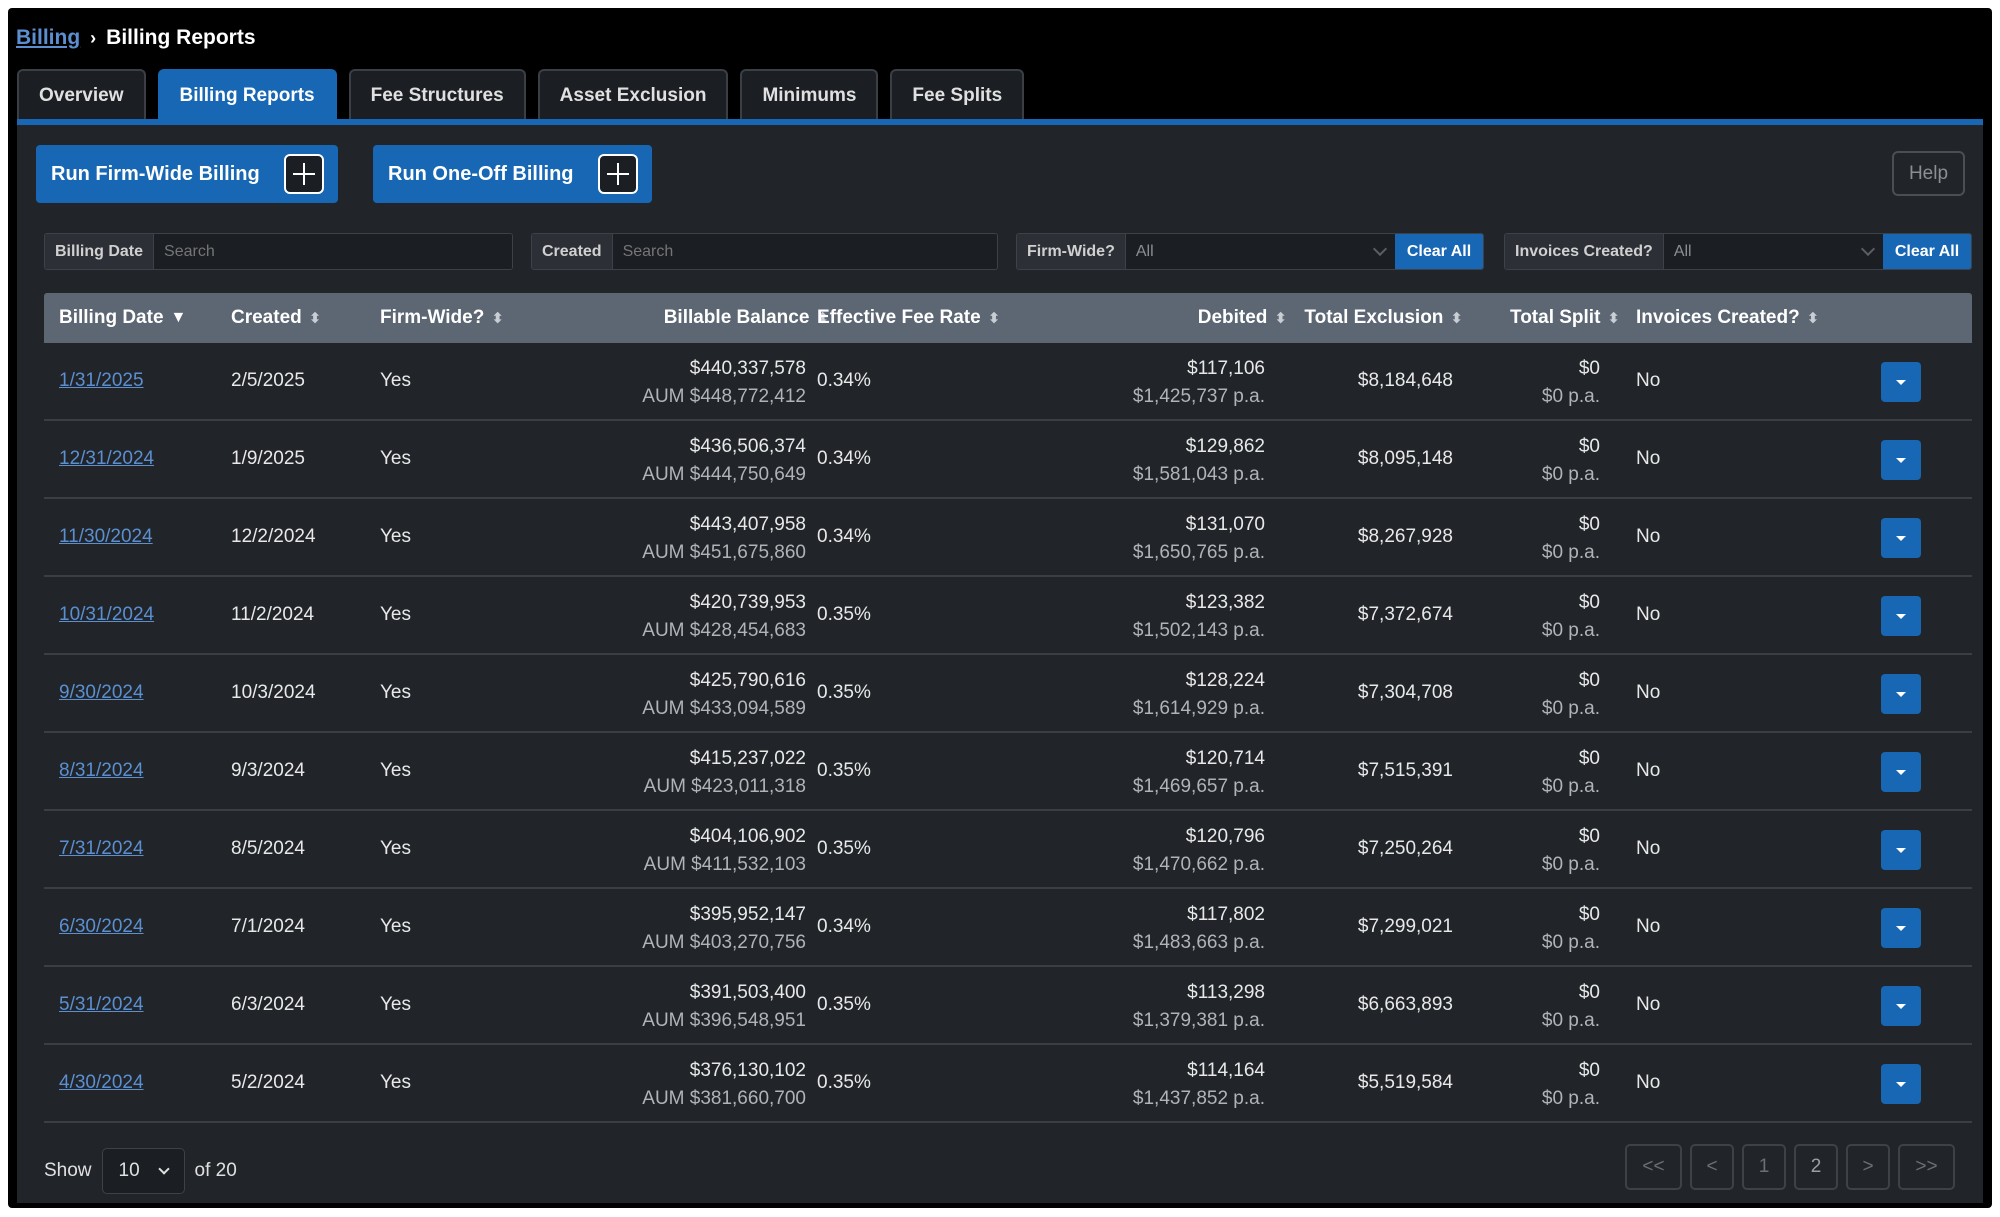 This screenshot has width=2000, height=1217. What do you see at coordinates (107, 614) in the screenshot?
I see `billing-date-link: 10/31/2024` at bounding box center [107, 614].